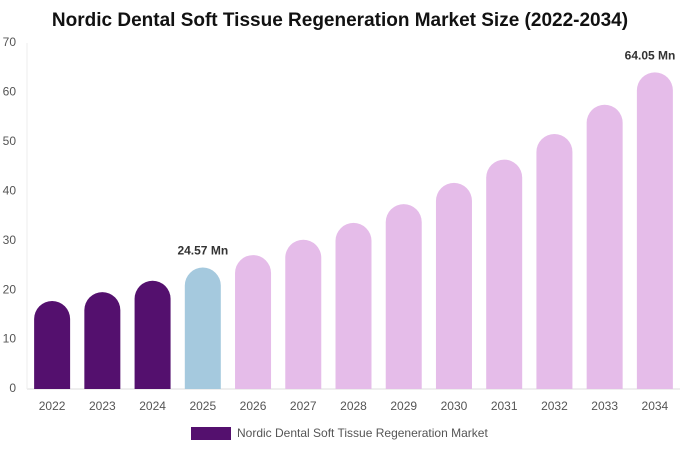 Image resolution: width=680 pixels, height=450 pixels. Describe the element at coordinates (554, 406) in the screenshot. I see `x-tick-label: 2032` at that location.